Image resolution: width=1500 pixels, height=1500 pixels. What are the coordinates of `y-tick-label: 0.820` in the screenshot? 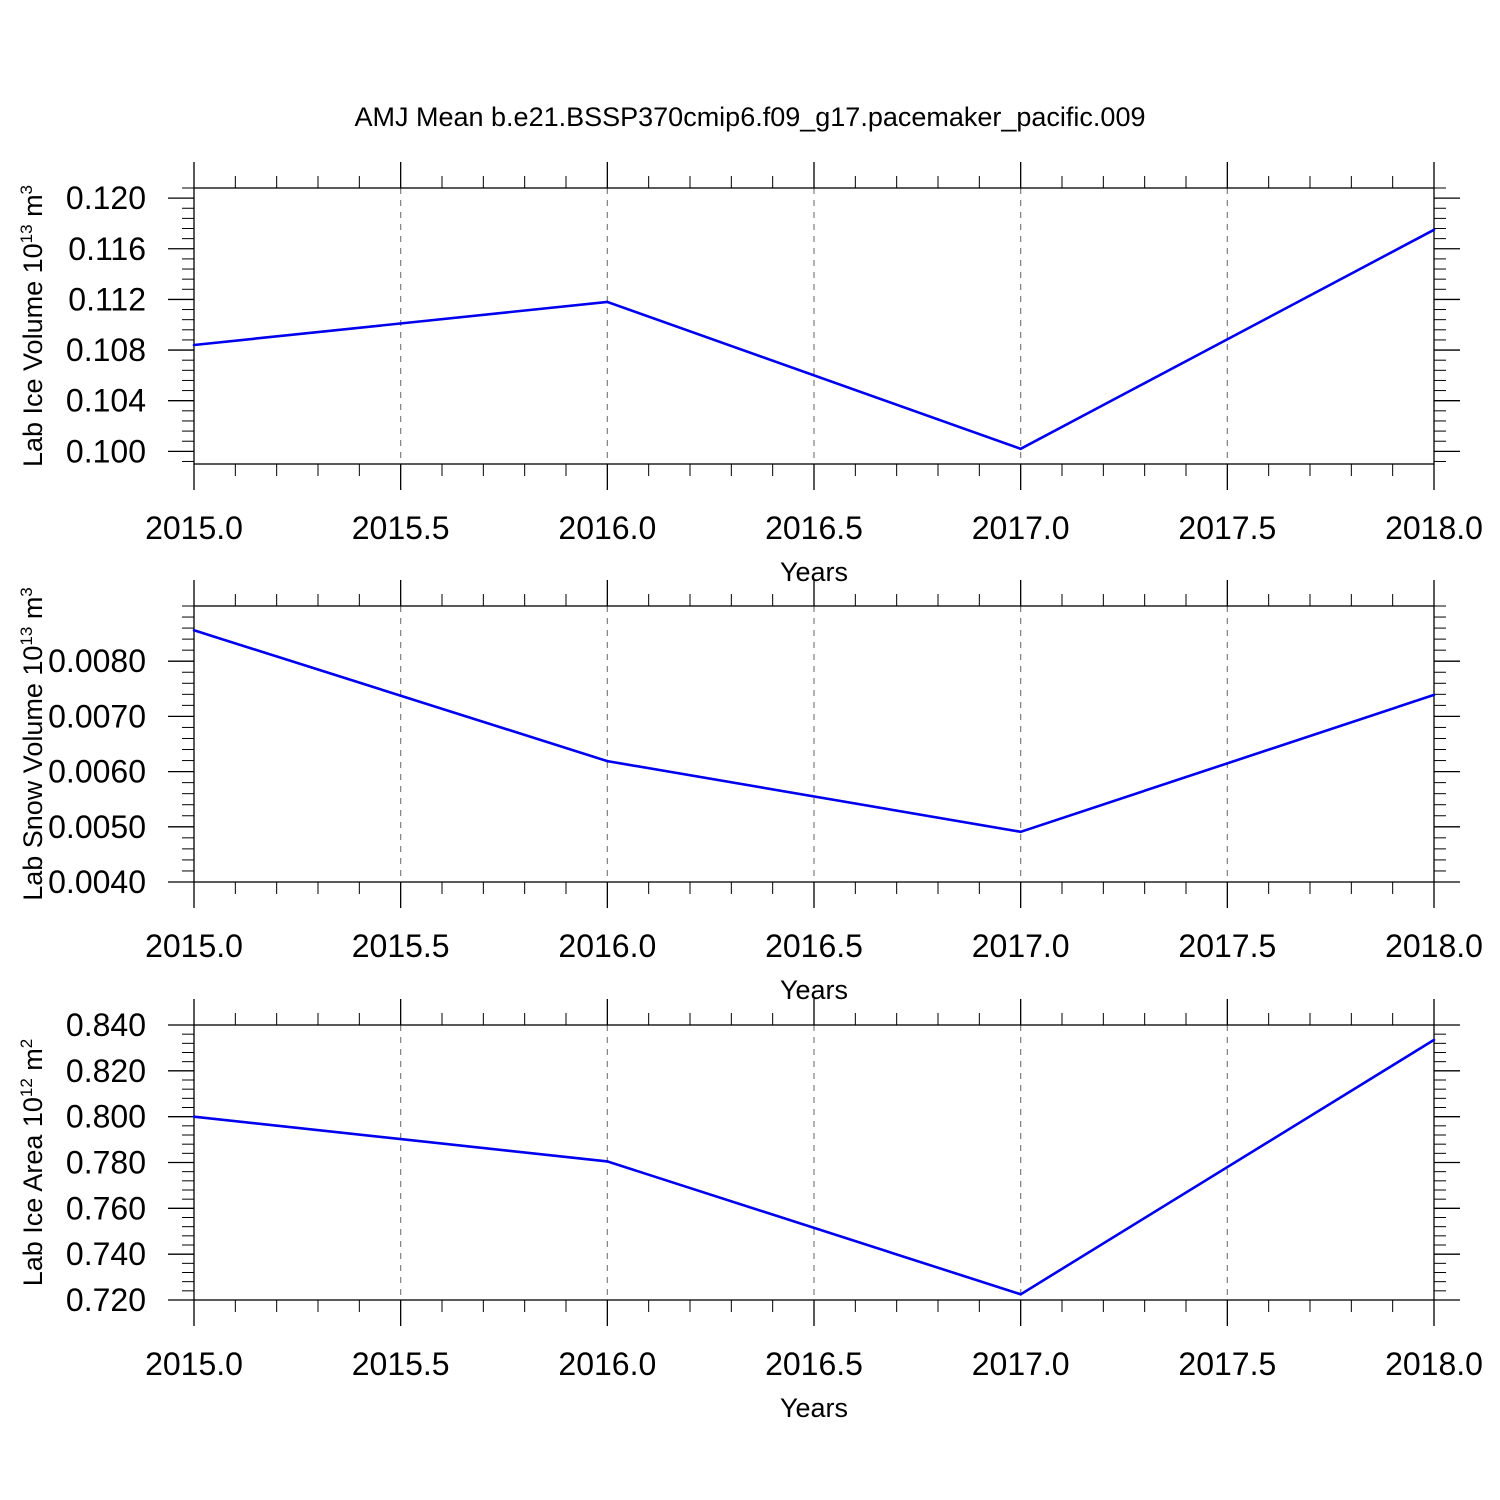 It's located at (106, 1071).